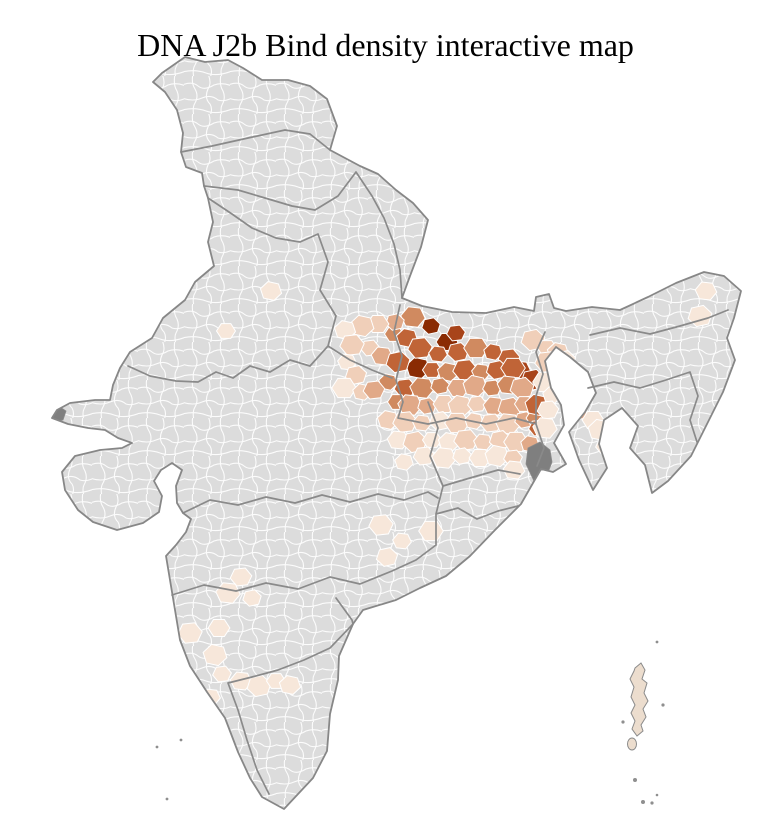 This screenshot has height=815, width=771. What do you see at coordinates (639, 699) in the screenshot?
I see `andaman-main-island` at bounding box center [639, 699].